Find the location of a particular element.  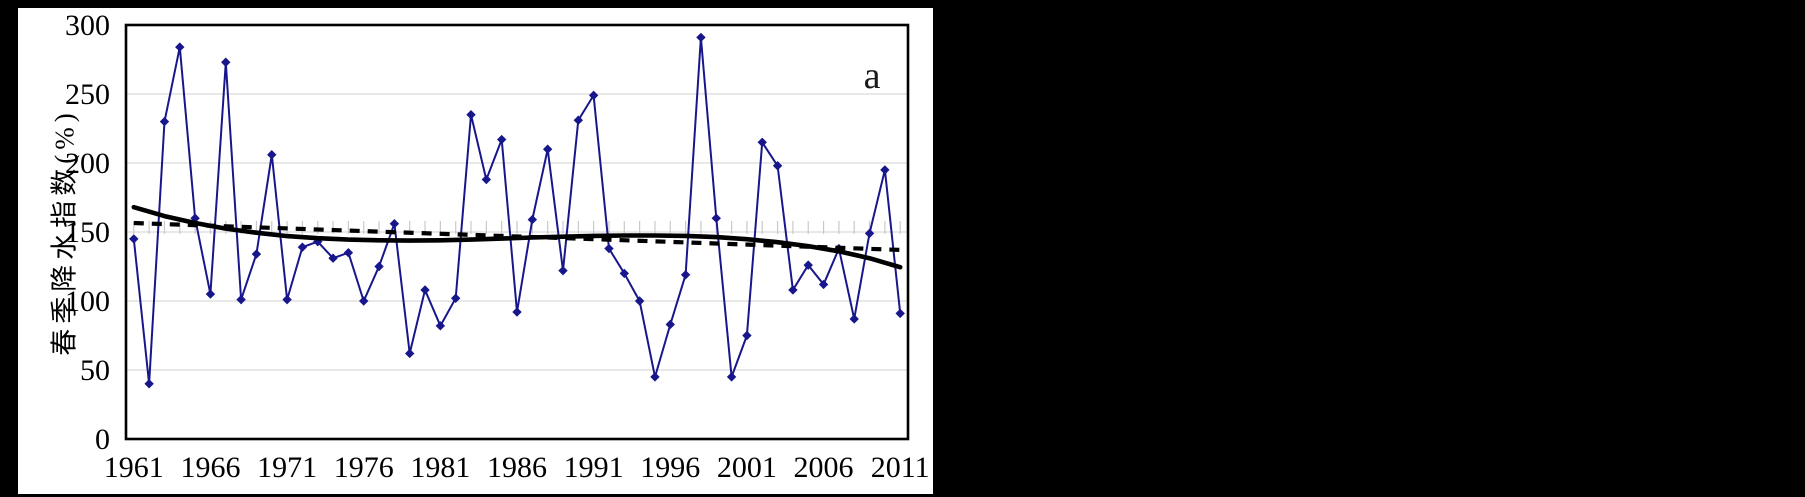

polynomial-trend-line is located at coordinates (517, 237).